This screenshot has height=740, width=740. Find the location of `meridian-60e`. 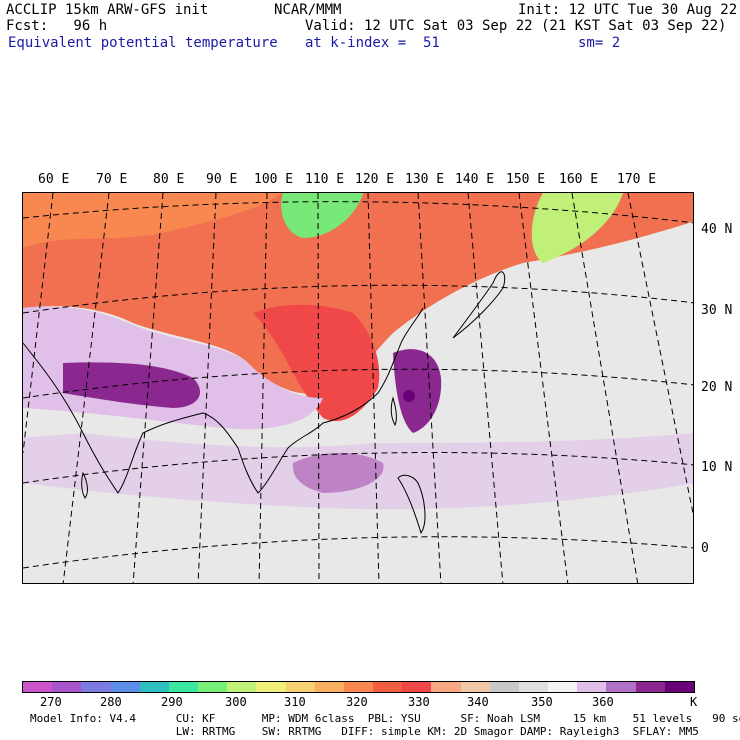

meridian-60e is located at coordinates (38, 323).